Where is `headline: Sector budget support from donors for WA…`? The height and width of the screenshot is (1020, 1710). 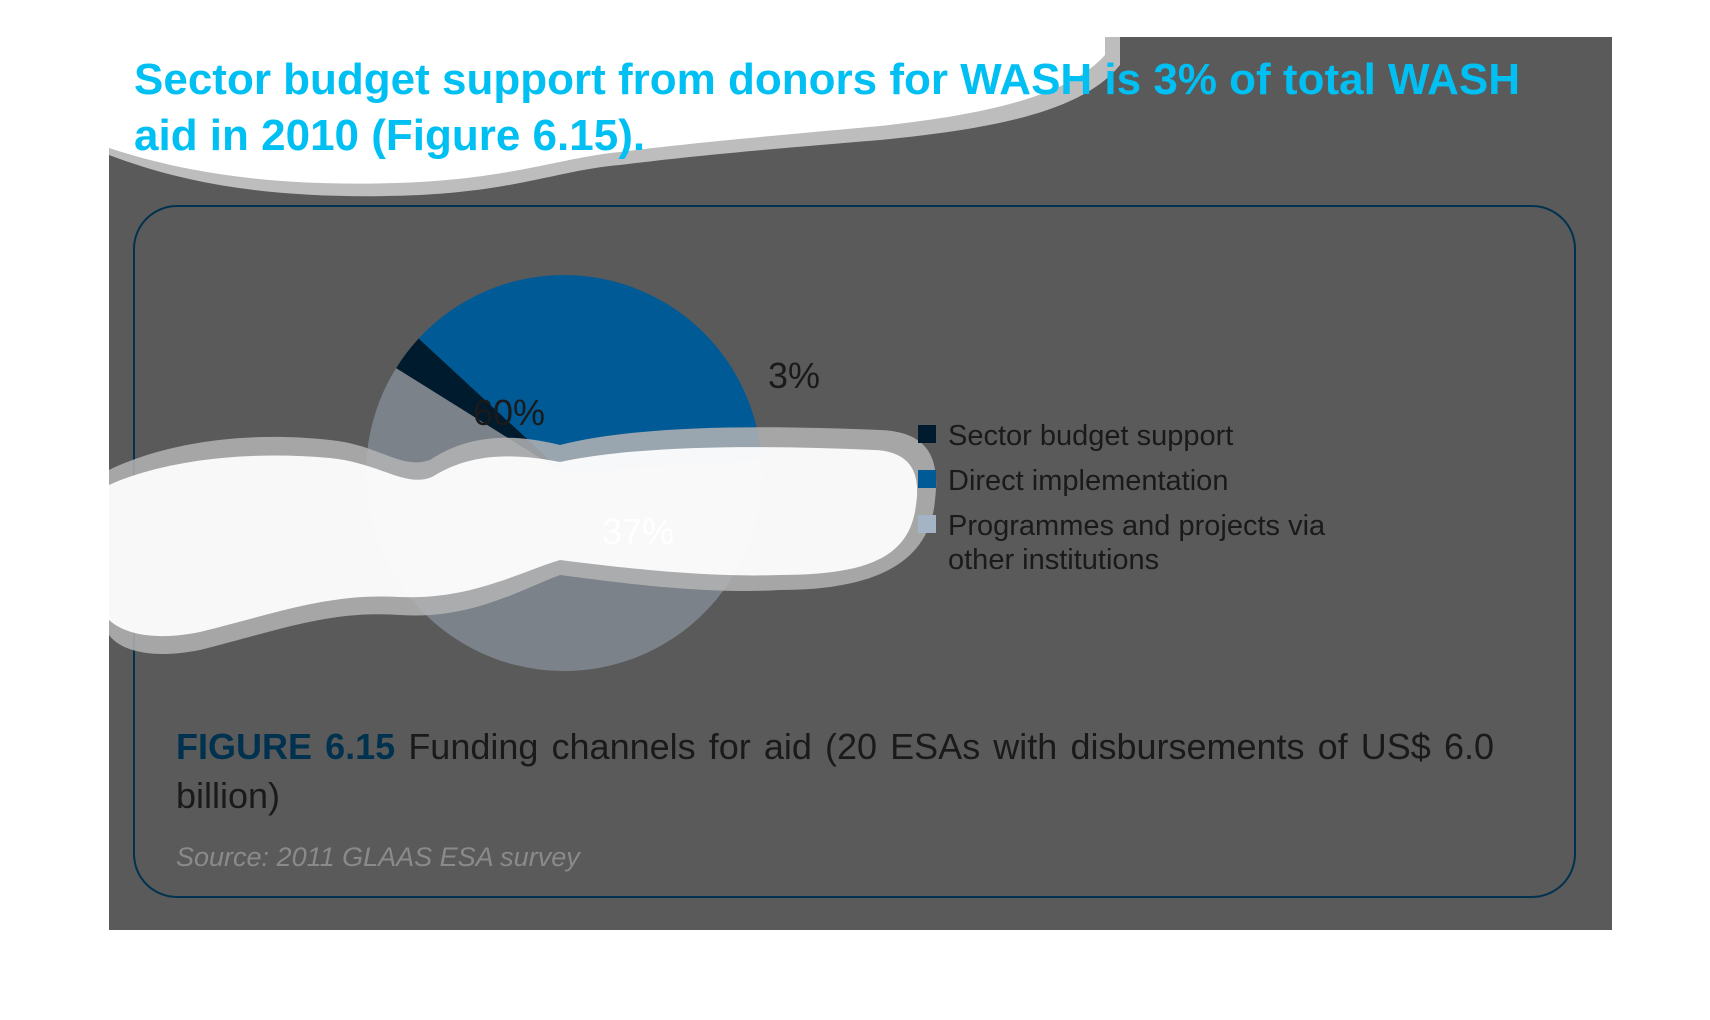 headline: Sector budget support from donors for WA… is located at coordinates (827, 107).